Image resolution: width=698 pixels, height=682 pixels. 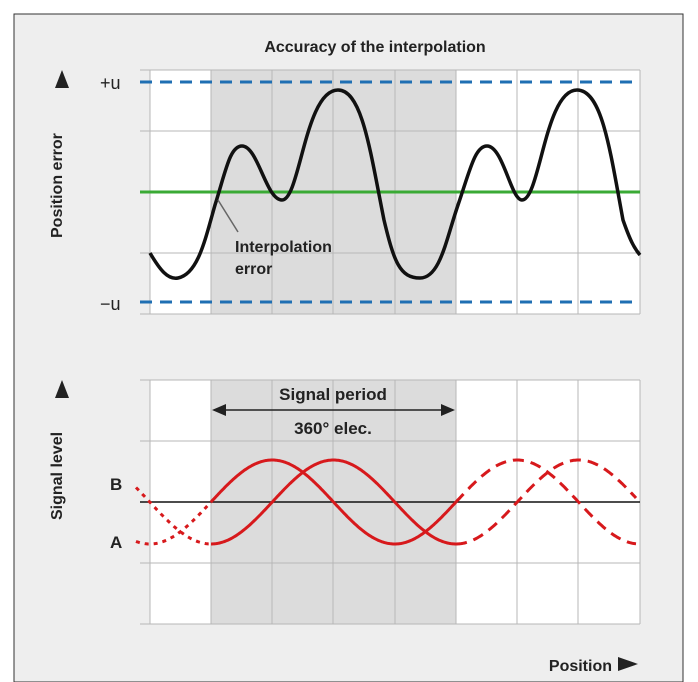 I want to click on tick-minus-u: −u, so click(x=110, y=304).